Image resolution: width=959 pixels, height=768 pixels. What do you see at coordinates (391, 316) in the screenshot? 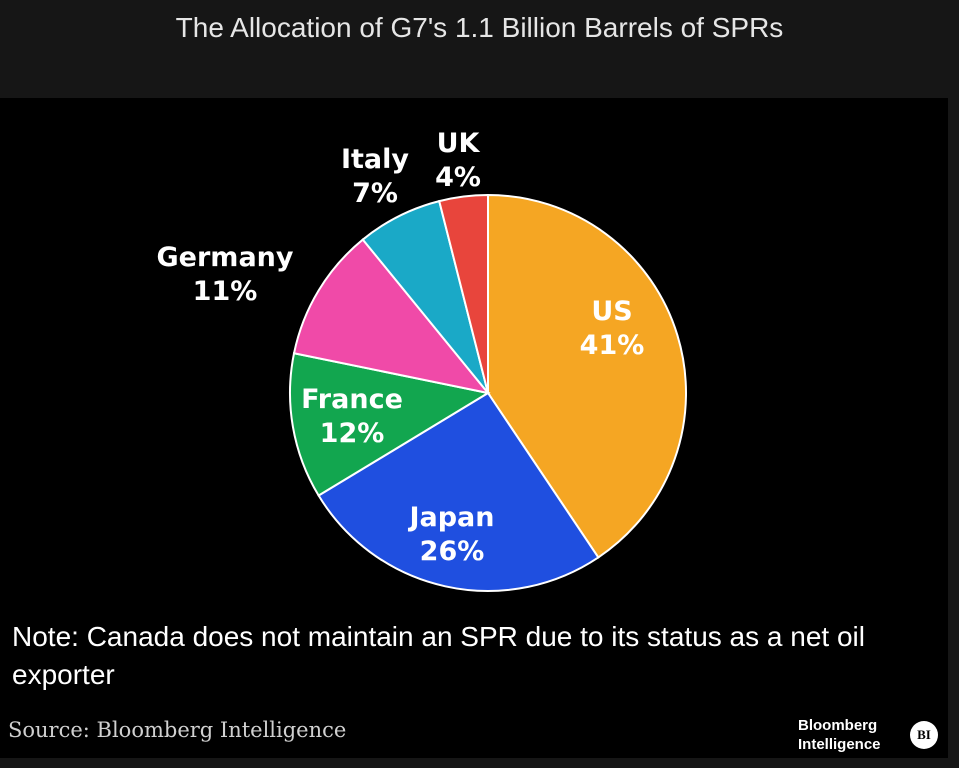
I see `pie-slice-germany` at bounding box center [391, 316].